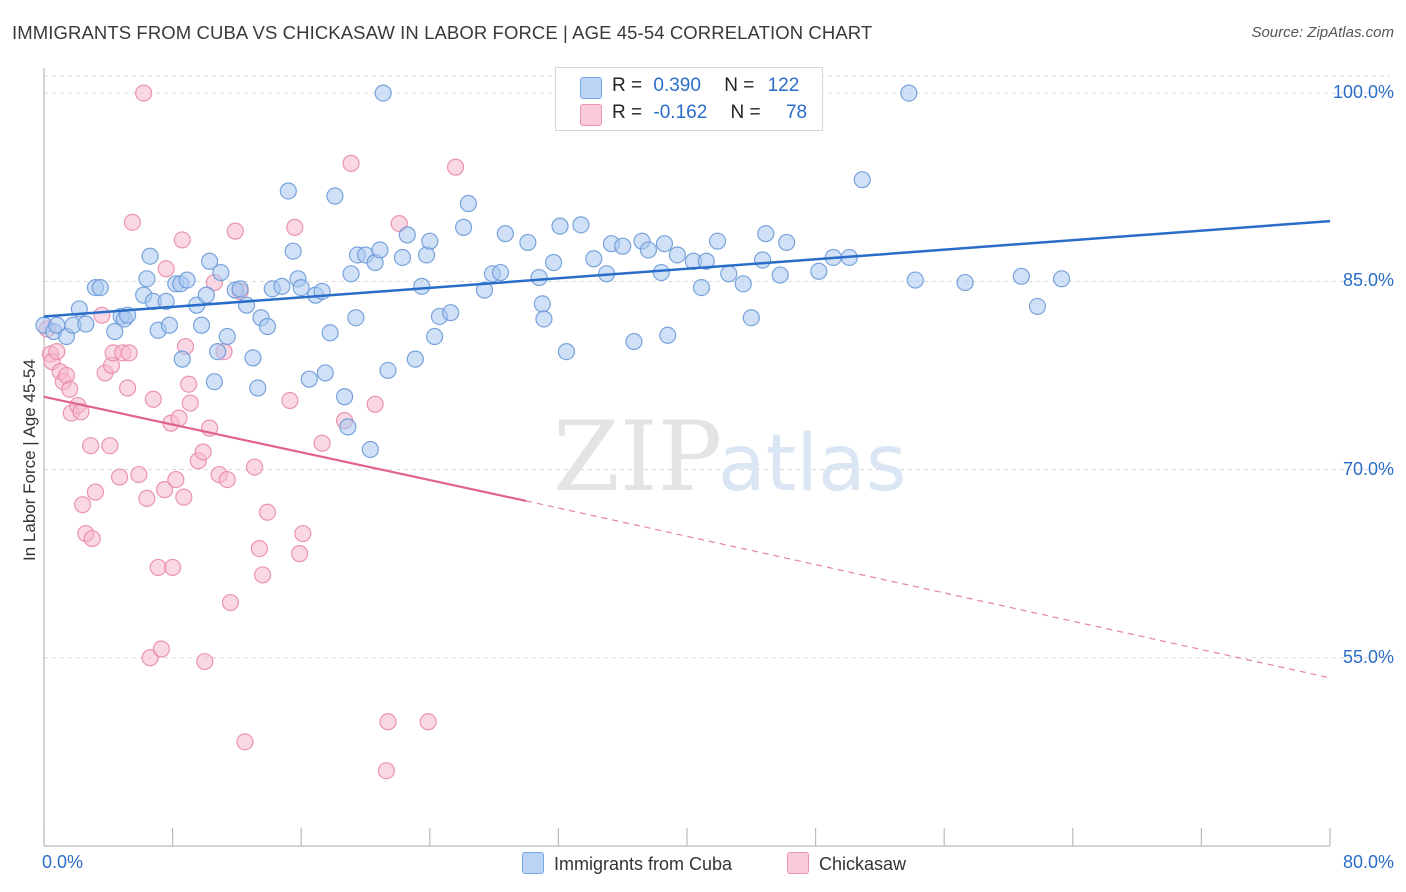  Describe the element at coordinates (1368, 862) in the screenshot. I see `x-tick-label-max: 80.0%` at that location.